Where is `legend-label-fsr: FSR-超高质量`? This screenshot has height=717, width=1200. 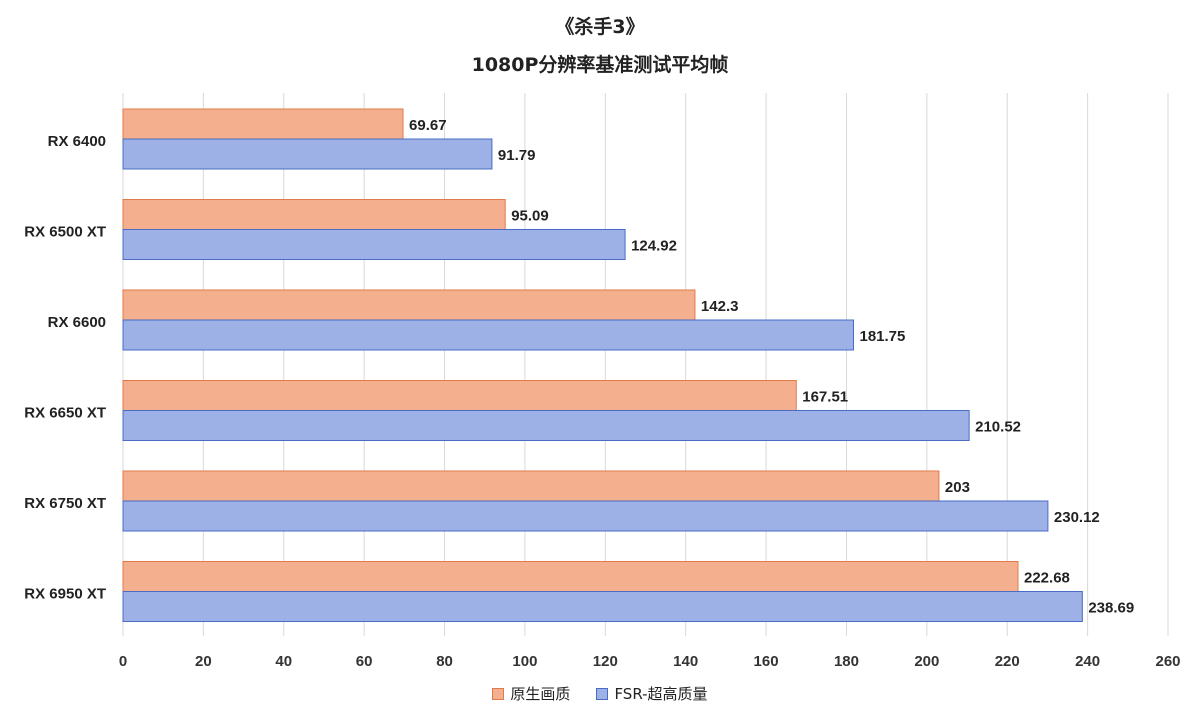 legend-label-fsr: FSR-超高质量 is located at coordinates (661, 694).